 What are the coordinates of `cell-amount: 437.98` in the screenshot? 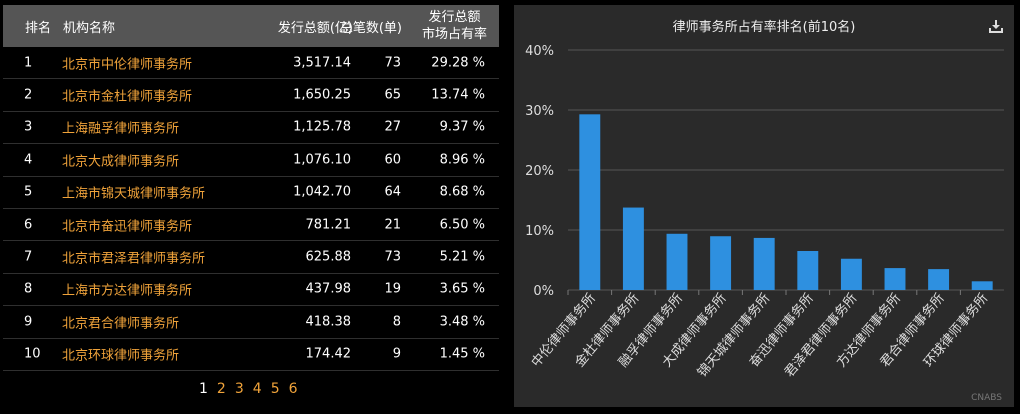 It's located at (328, 289).